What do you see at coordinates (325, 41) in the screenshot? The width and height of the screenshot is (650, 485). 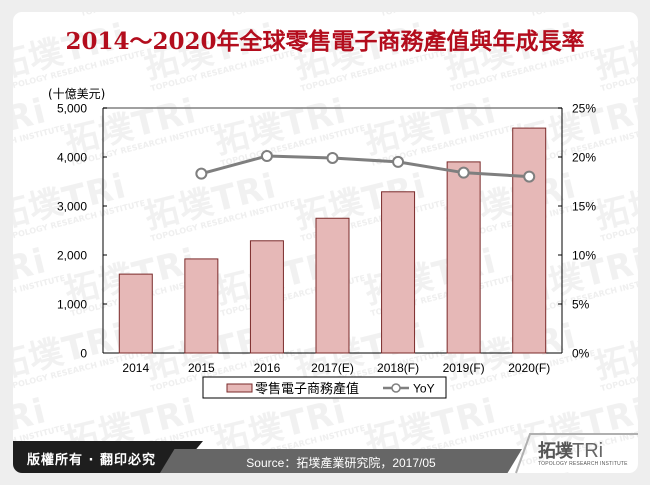 I see `chart-title: 2014～2020年全球零售電子商務產值與年成長率` at bounding box center [325, 41].